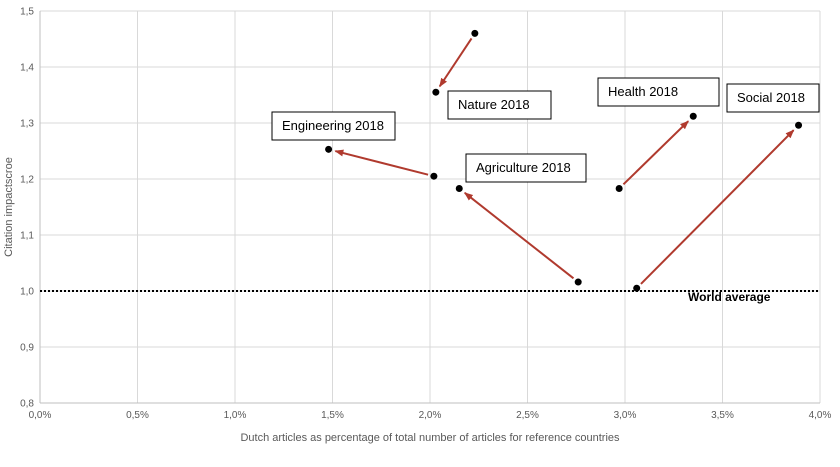 The image size is (840, 467). I want to click on y-tick-label: 1,1, so click(27, 236).